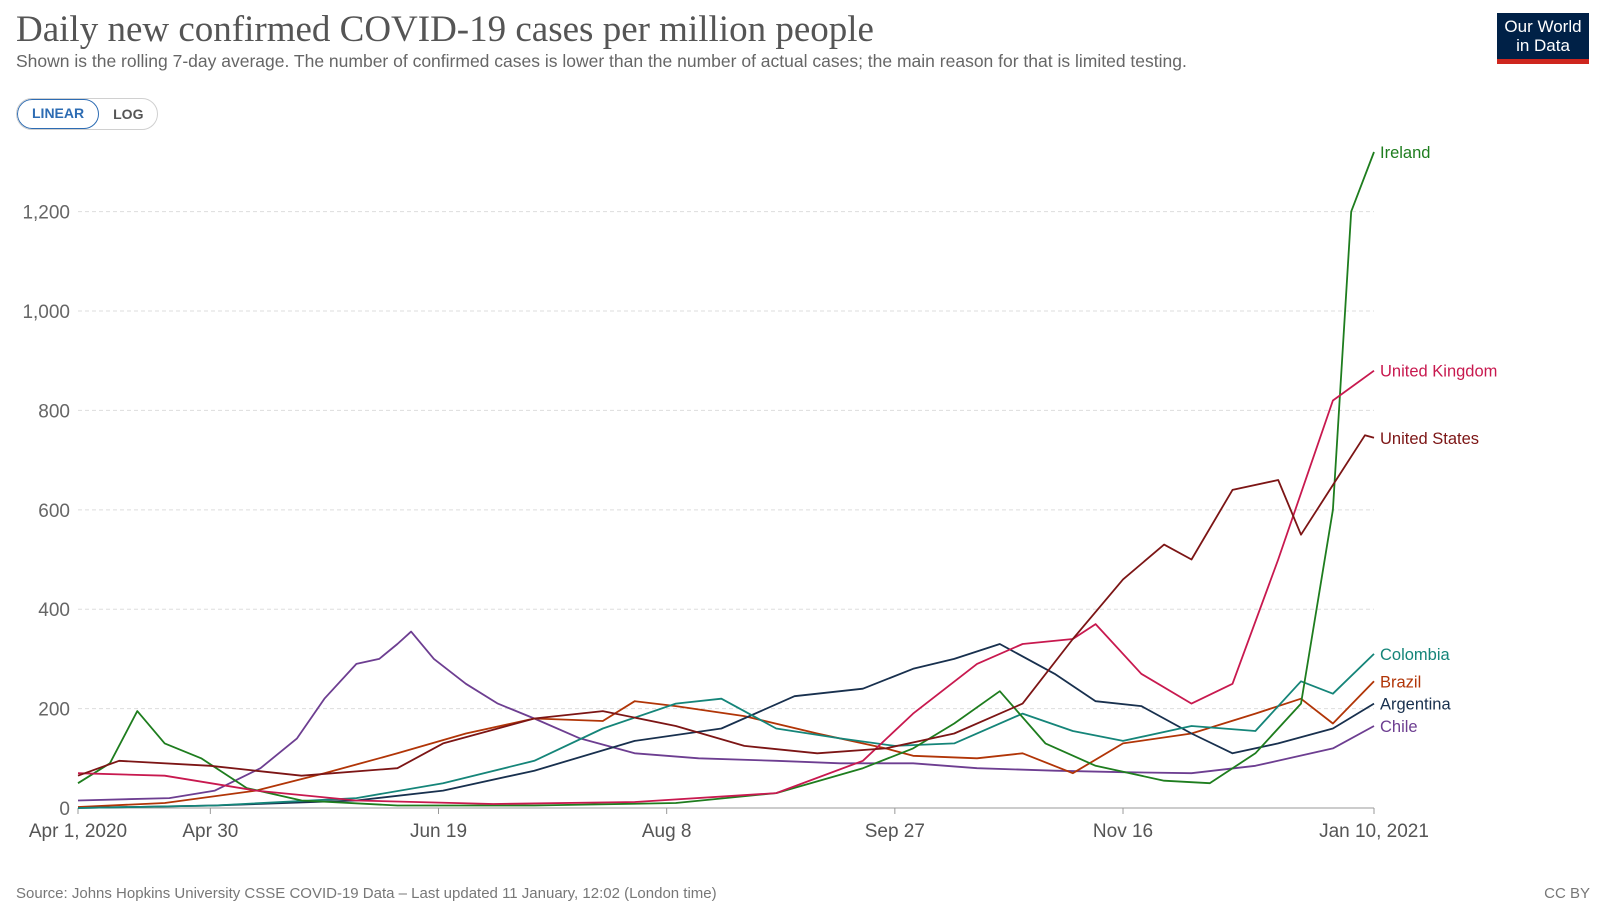 The height and width of the screenshot is (904, 1600). I want to click on series-line-colombia, so click(726, 731).